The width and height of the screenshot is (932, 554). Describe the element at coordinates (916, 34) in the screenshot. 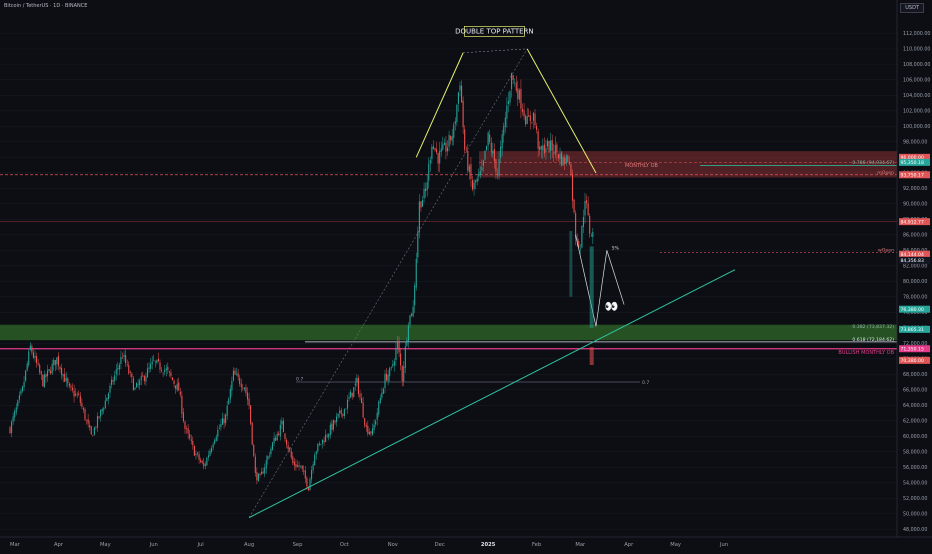

I see `y-tick-label: 112,000.00` at that location.